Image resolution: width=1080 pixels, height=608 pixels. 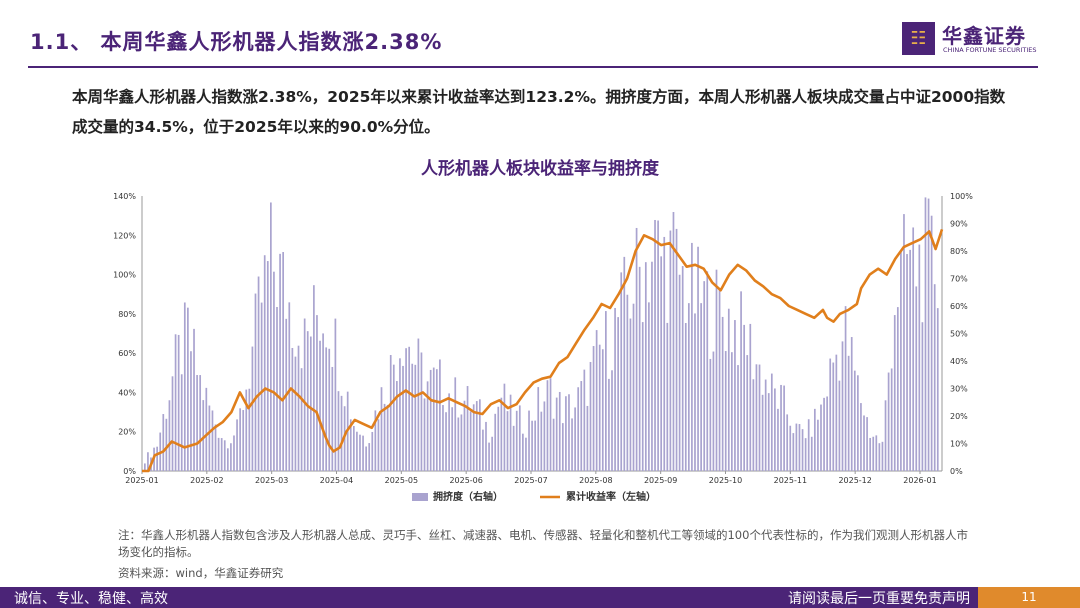 I want to click on x-tick-label: 2025-10, so click(x=725, y=480).